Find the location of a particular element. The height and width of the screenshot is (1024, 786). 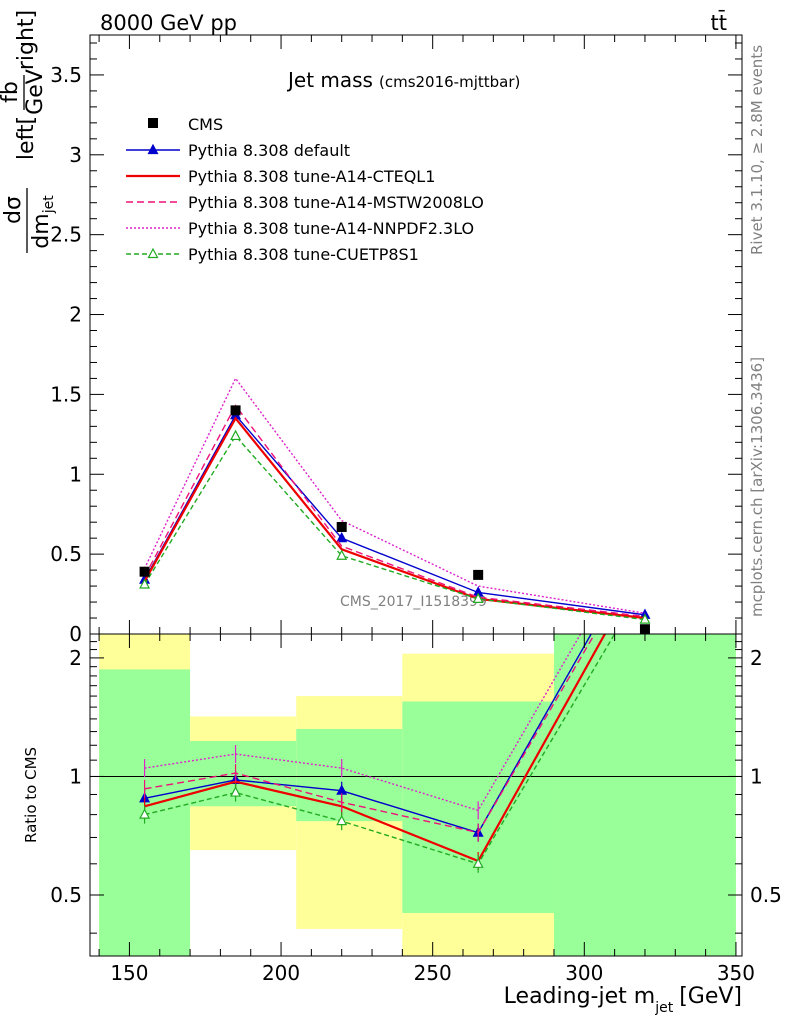

x-axis-label: Leading-jet mjet [GeV] is located at coordinates (623, 1000).